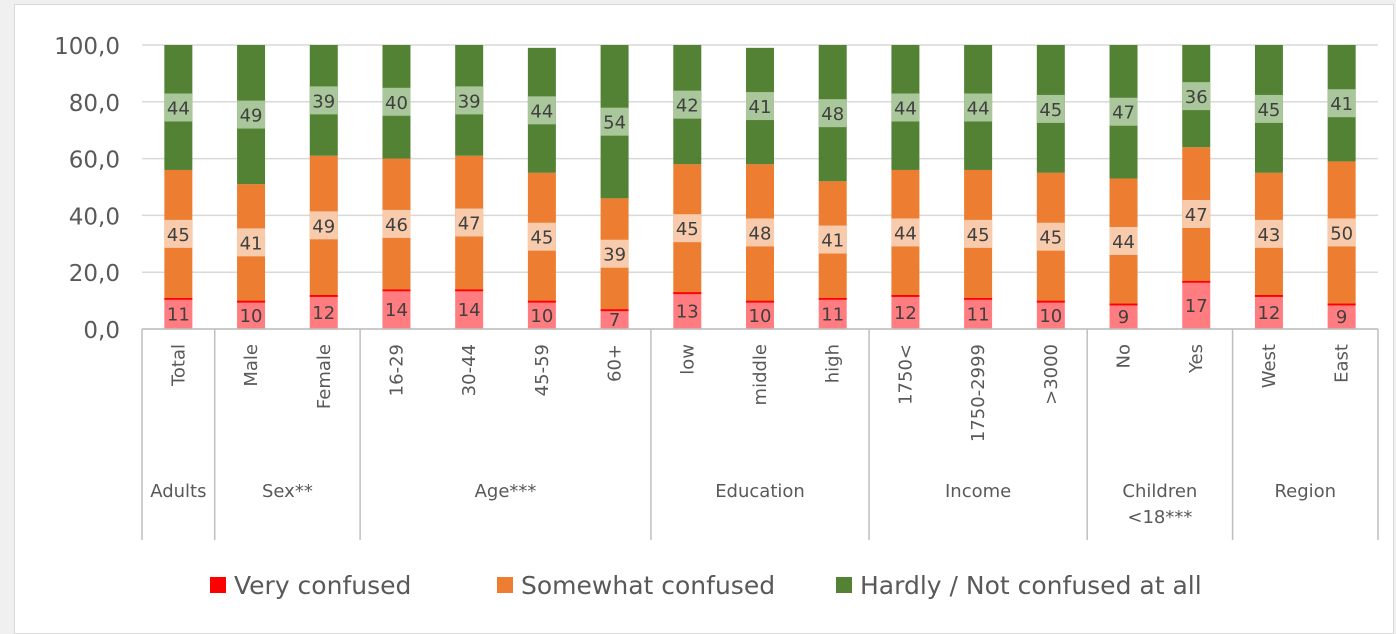 The width and height of the screenshot is (1396, 634). Describe the element at coordinates (832, 187) in the screenshot. I see `bar-stack-high: 11 41 48` at that location.